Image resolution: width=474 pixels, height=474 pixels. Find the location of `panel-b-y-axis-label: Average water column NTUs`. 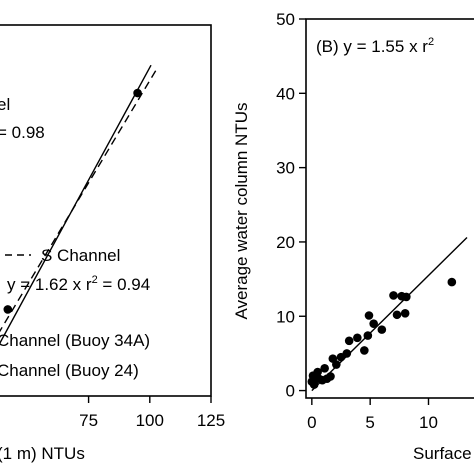

panel-b-y-axis-label: Average water column NTUs is located at coordinates (241, 211).